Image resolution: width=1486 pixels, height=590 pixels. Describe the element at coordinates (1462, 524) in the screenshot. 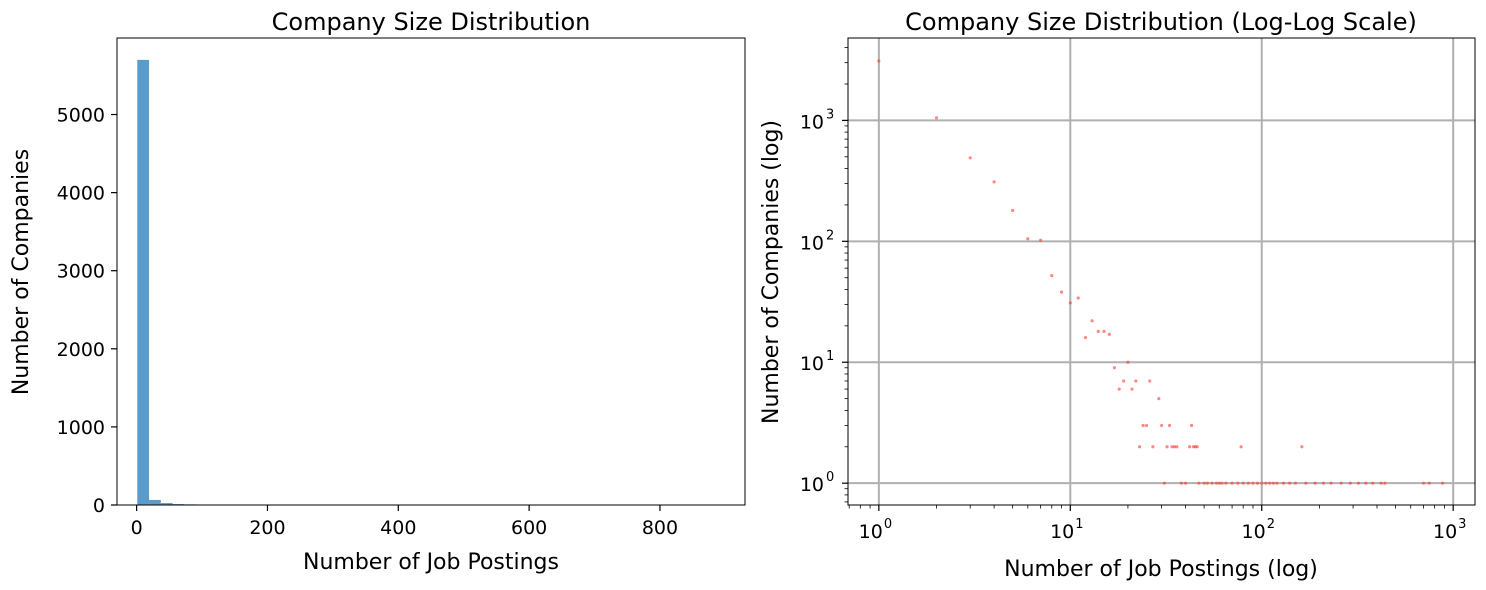

I see `loglog-x-tick-exponent: 3` at that location.